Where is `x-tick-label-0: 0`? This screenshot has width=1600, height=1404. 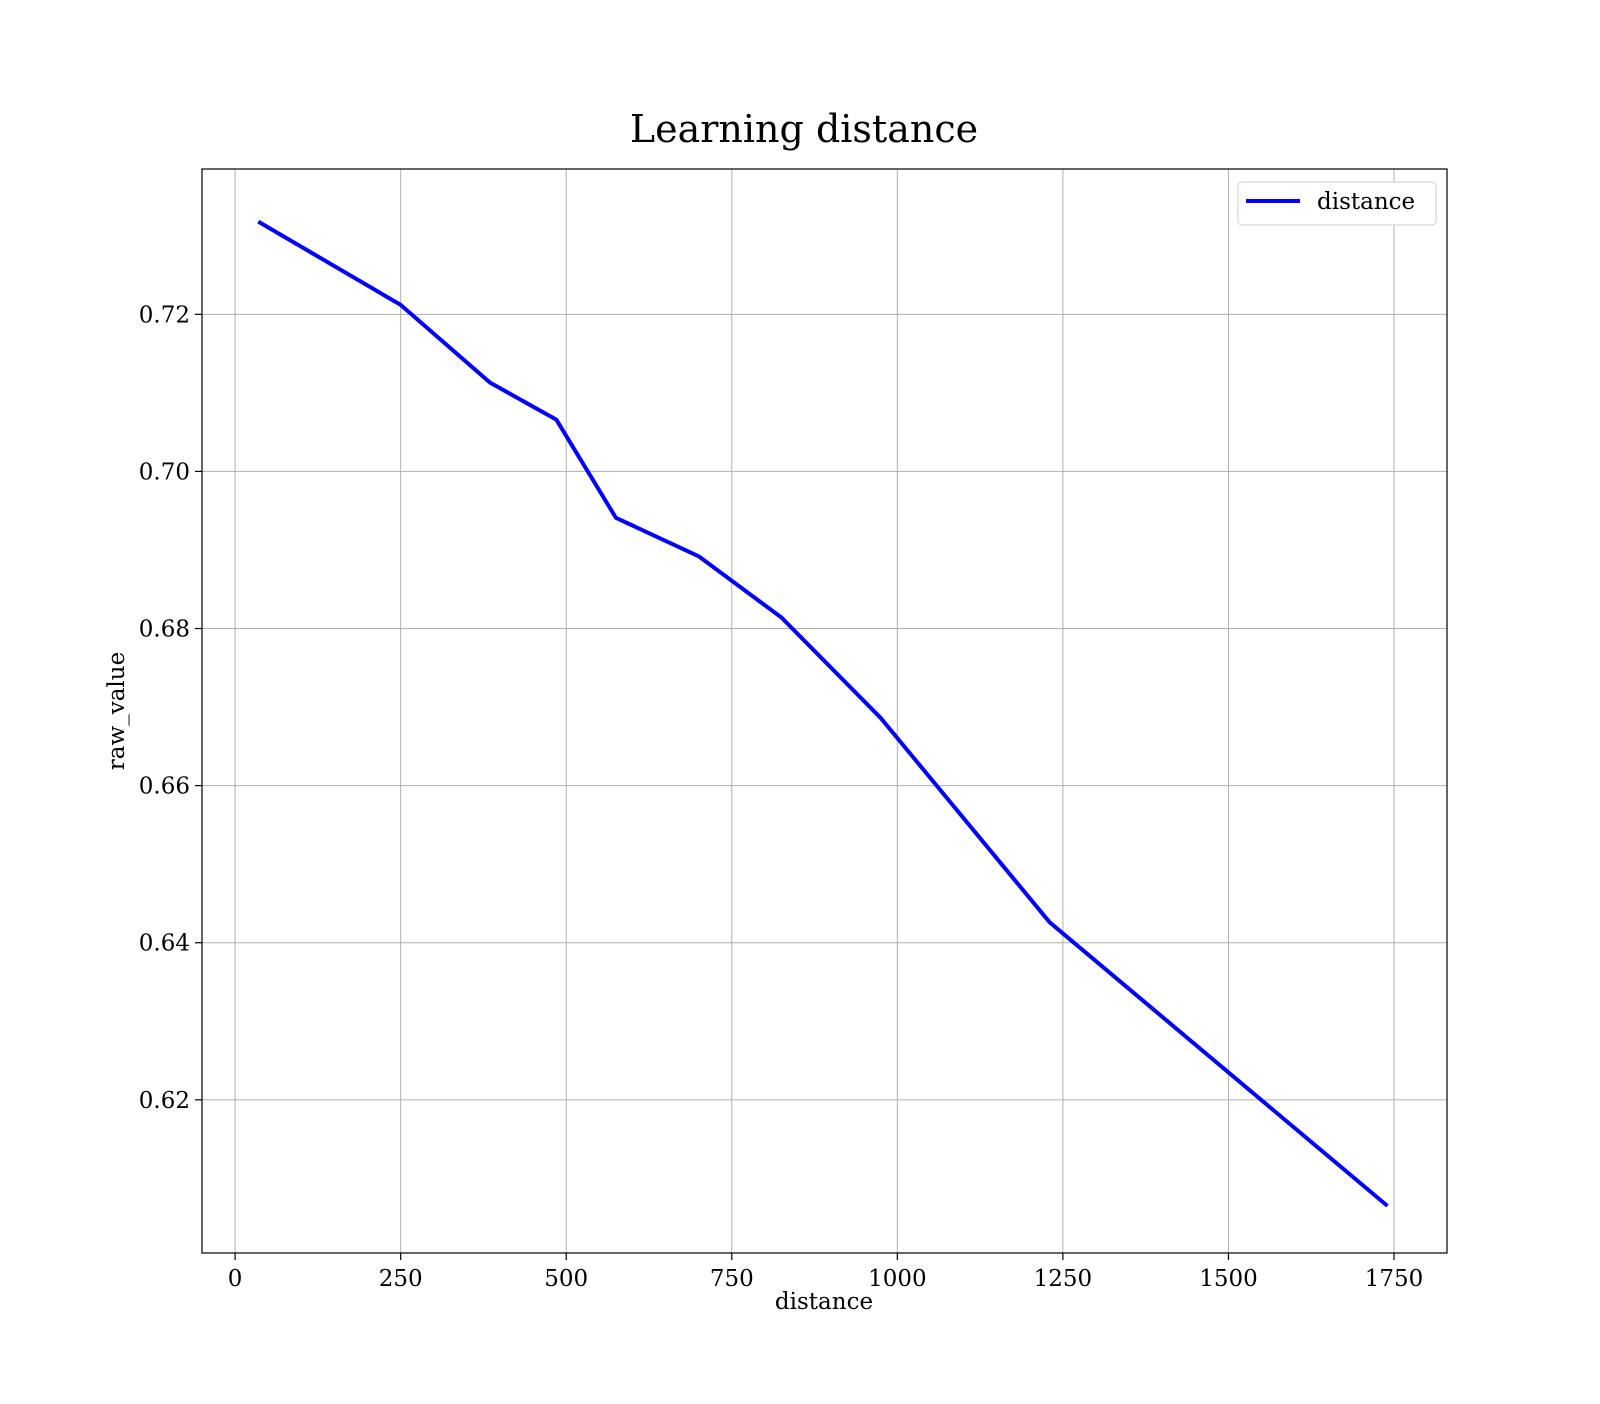
x-tick-label-0: 0 is located at coordinates (235, 1279).